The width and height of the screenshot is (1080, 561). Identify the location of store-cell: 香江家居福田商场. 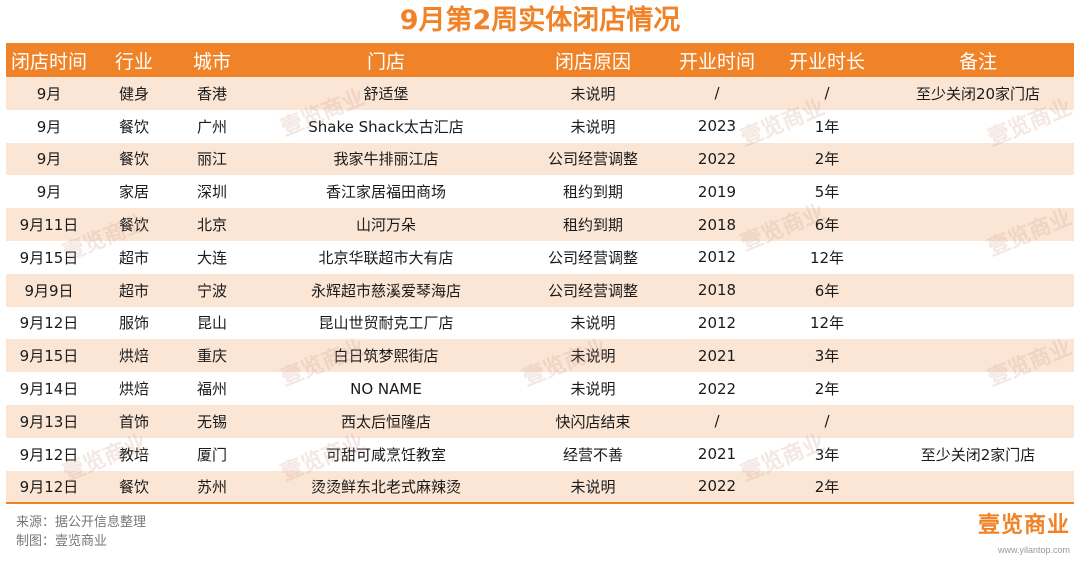
(385, 192).